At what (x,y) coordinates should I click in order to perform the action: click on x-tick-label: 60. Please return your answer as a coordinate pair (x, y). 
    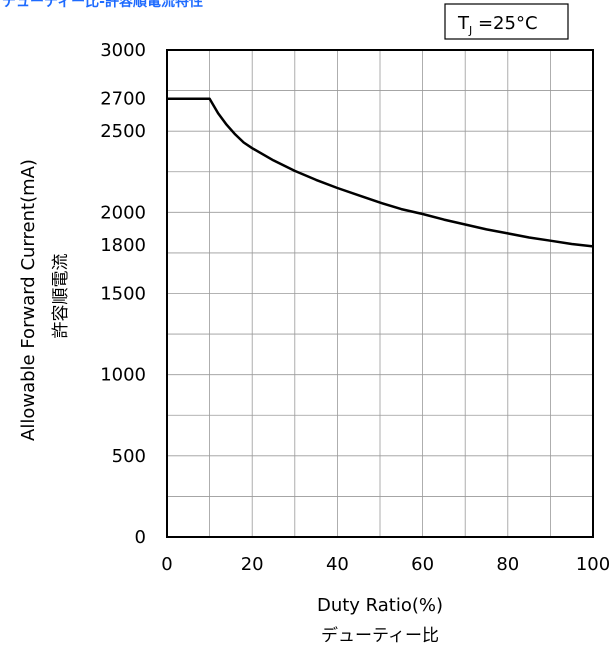
    Looking at the image, I should click on (422, 564).